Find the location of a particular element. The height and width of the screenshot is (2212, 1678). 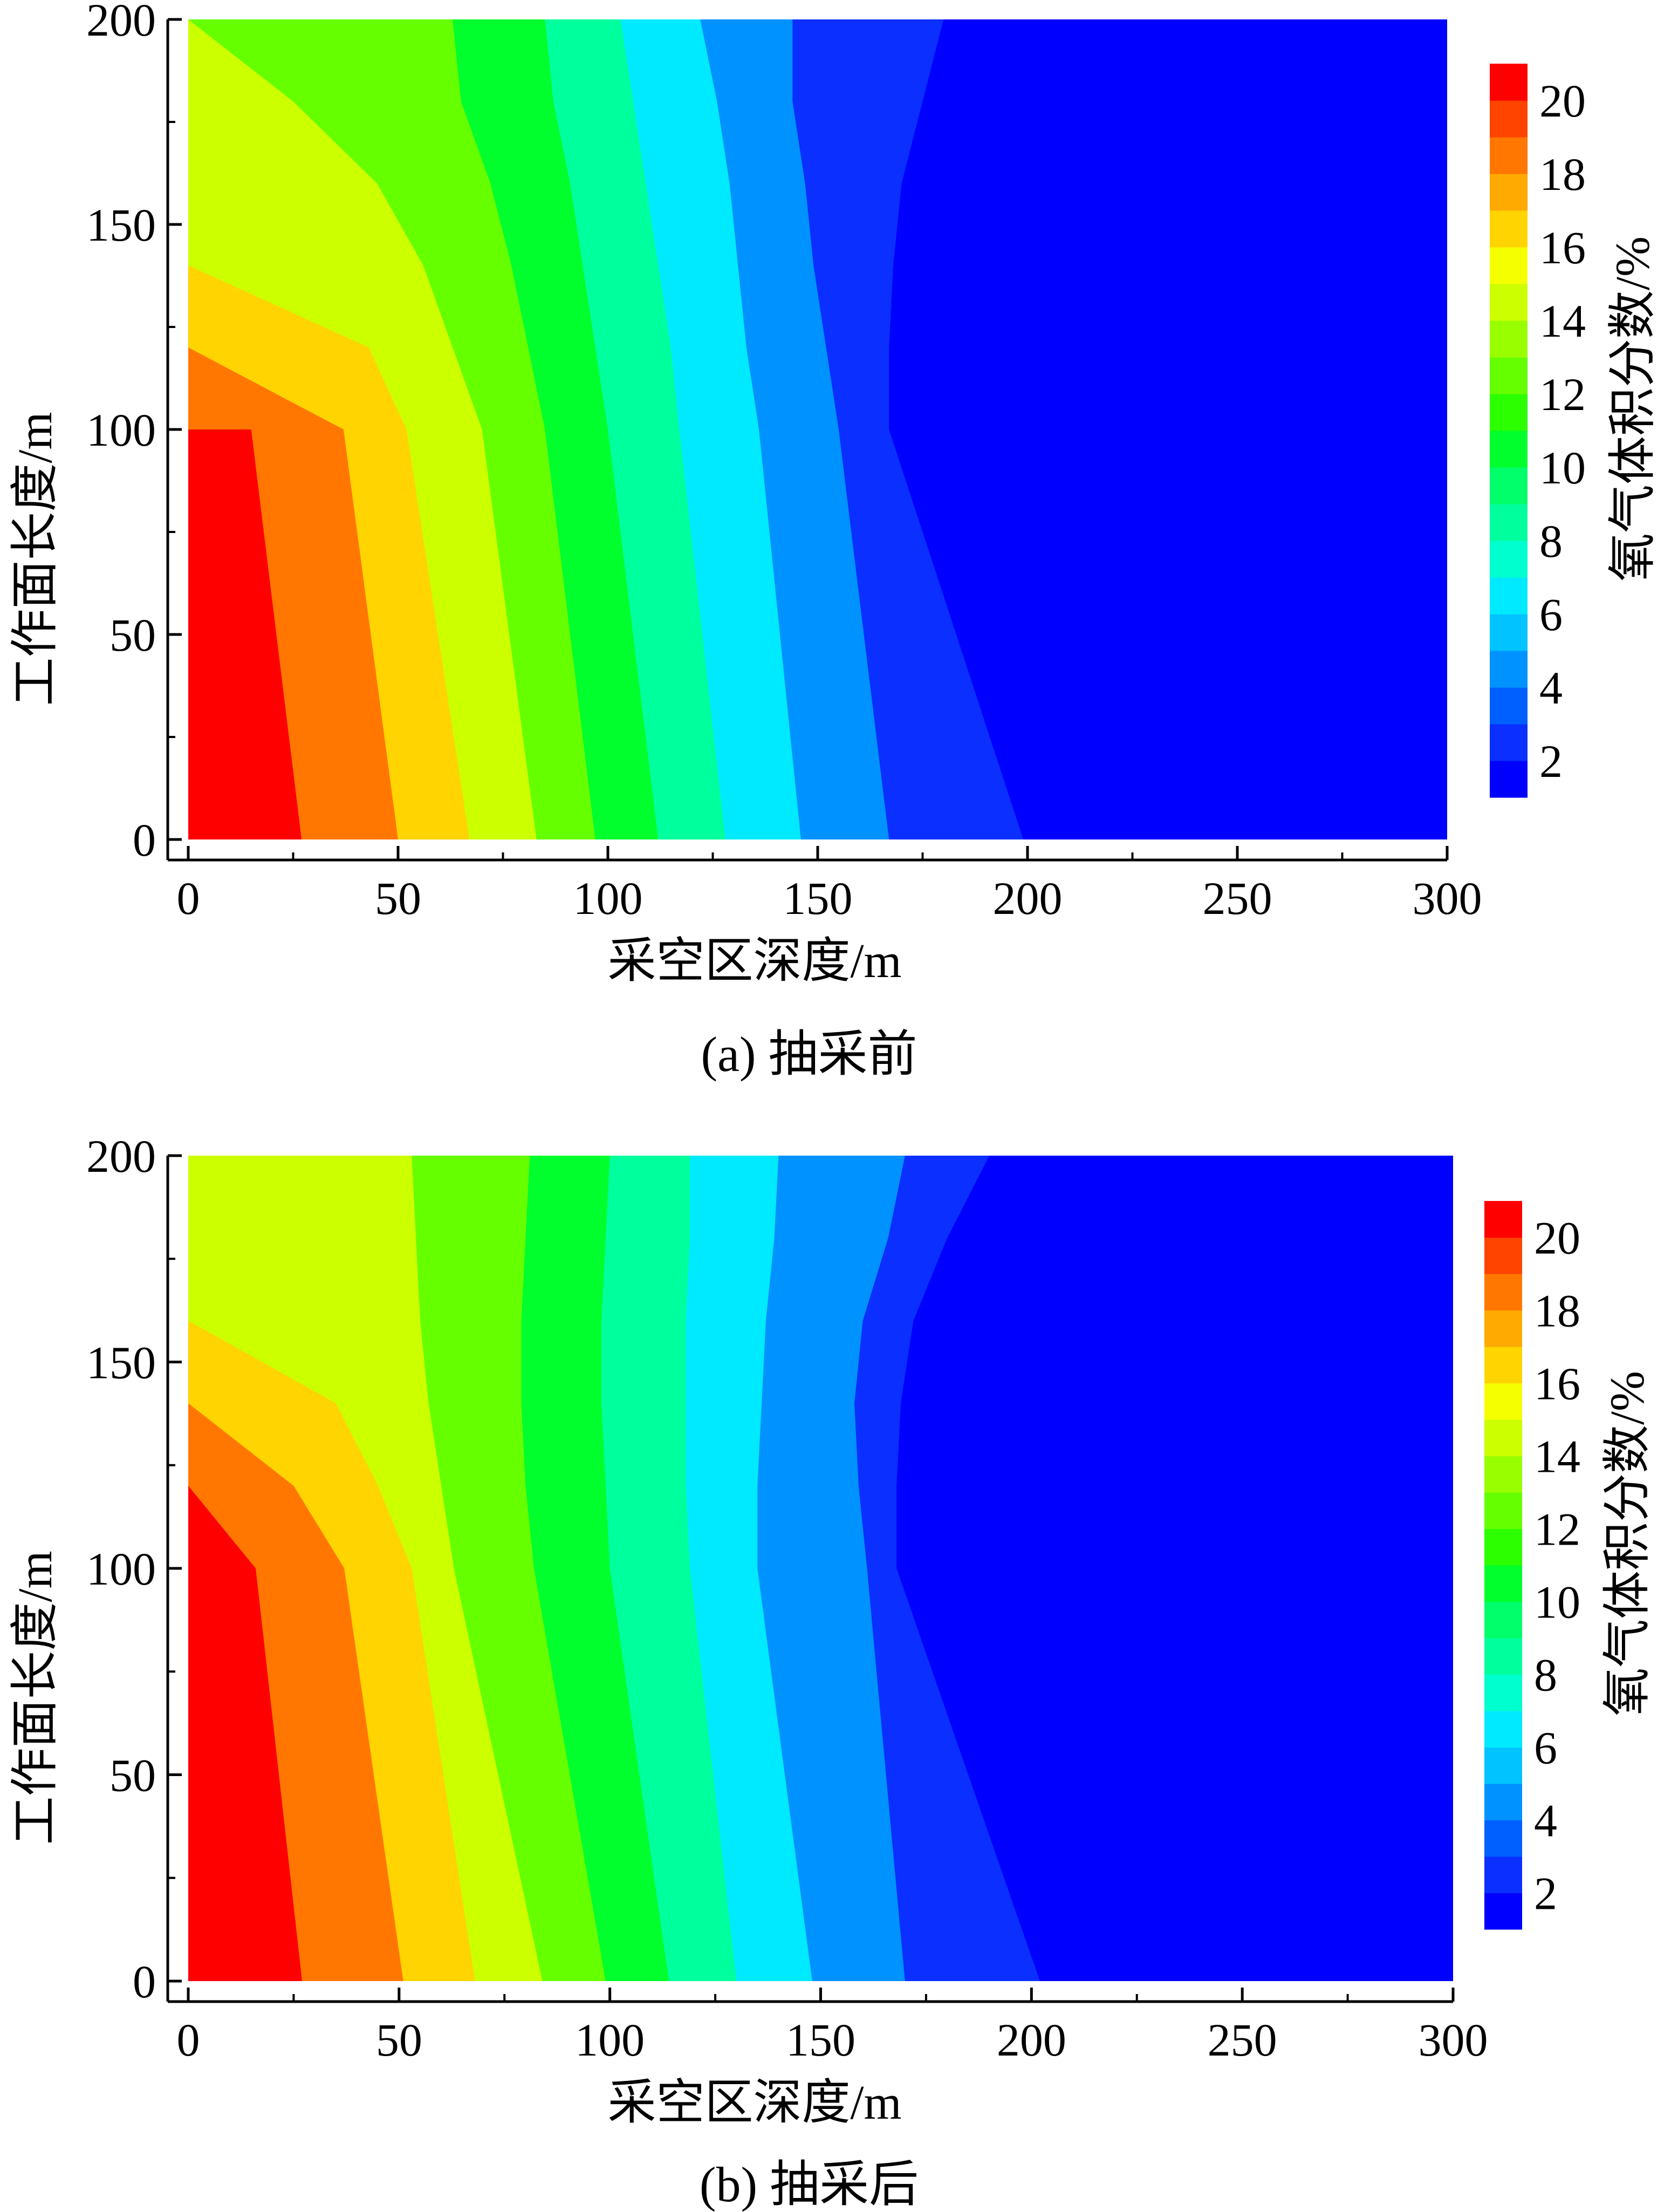

colorbar-tick-label: 20 is located at coordinates (1562, 101).